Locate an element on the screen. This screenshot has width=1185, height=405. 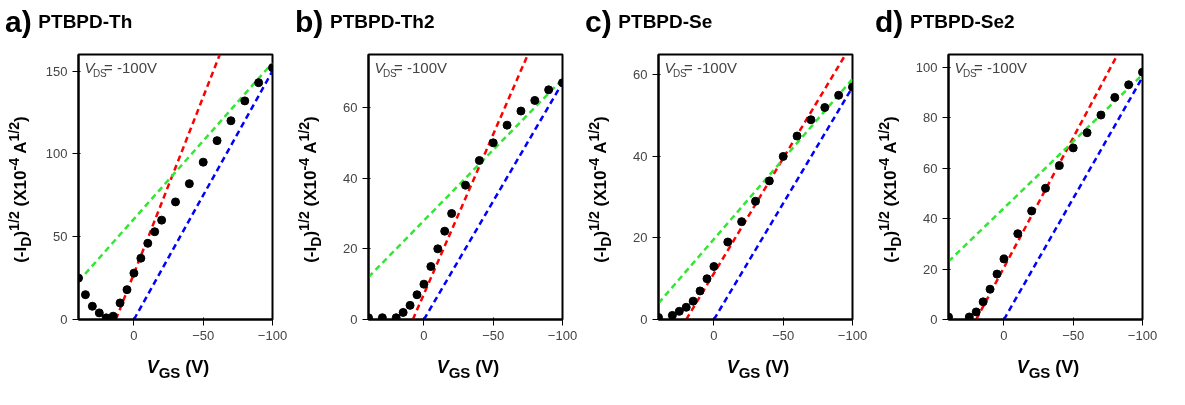
text: c) is located at coordinates (598, 21).